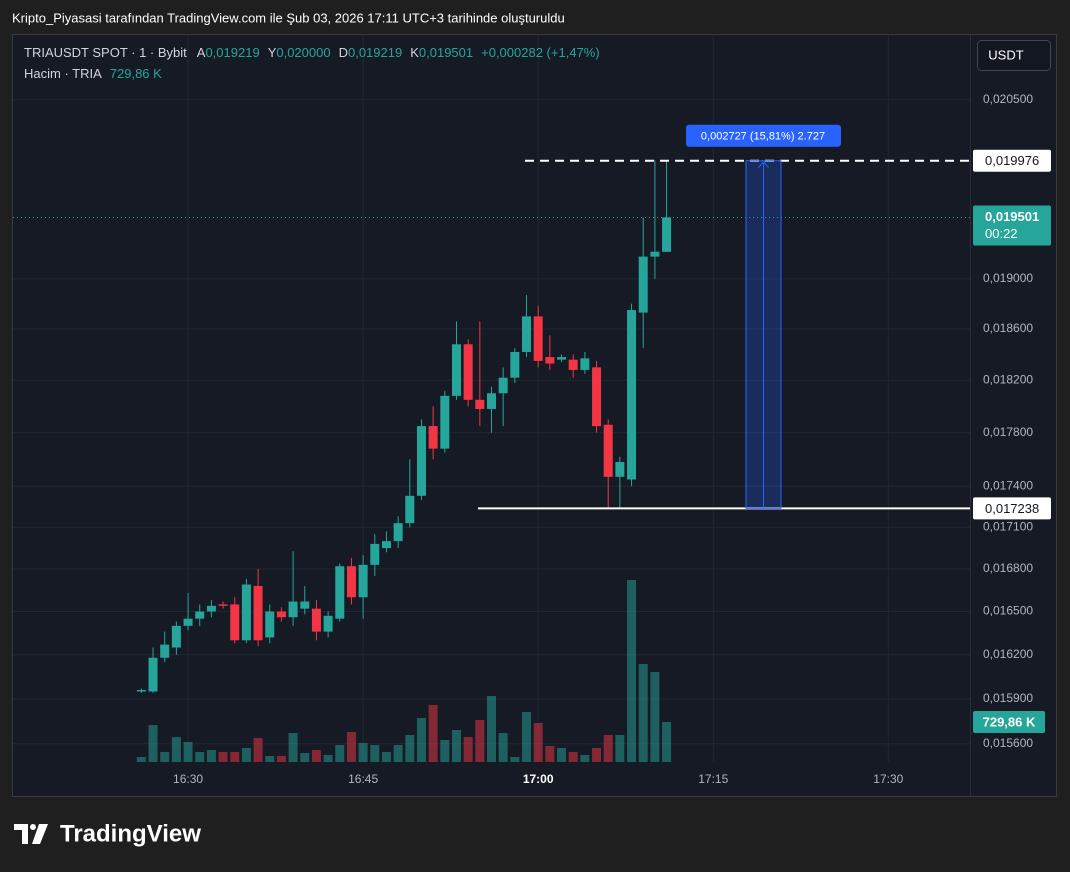  Describe the element at coordinates (63, 73) in the screenshot. I see `volume-name: Hacim · TRIA` at that location.